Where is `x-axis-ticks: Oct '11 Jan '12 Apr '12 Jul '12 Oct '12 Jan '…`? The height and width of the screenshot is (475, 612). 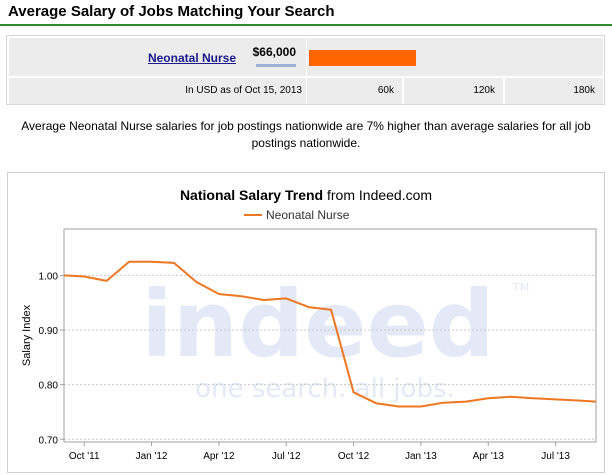
x-axis-ticks: Oct '11 Jan '12 Apr '12 Jul '12 Oct '12 Jan '… is located at coordinates (319, 452).